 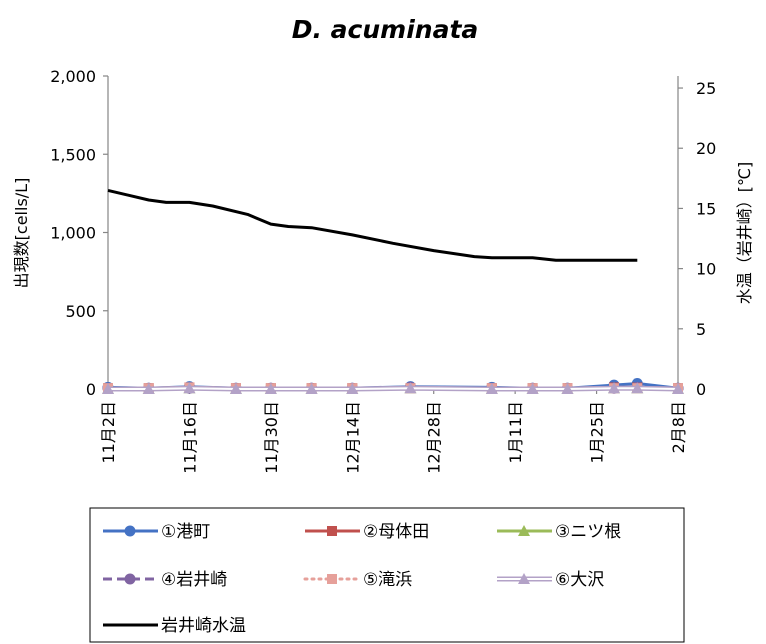 What do you see at coordinates (706, 269) in the screenshot?
I see `y2-tick-label: 10` at bounding box center [706, 269].